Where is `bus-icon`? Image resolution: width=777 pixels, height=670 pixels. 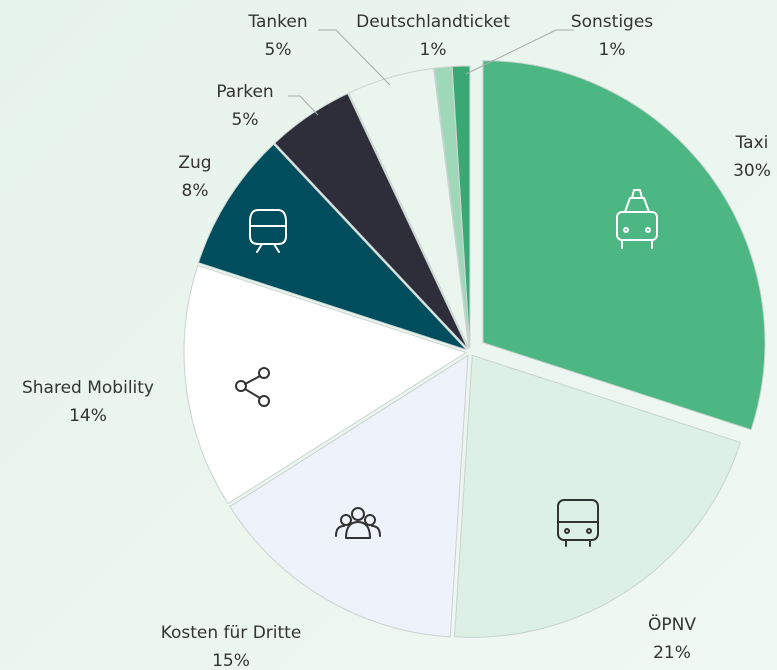 bus-icon is located at coordinates (578, 523).